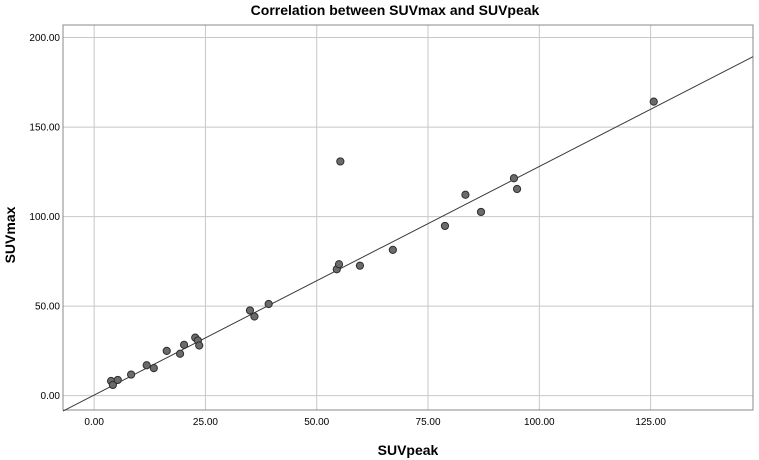  Describe the element at coordinates (395, 10) in the screenshot. I see `chart-title: Correlation between SUVmax and SUVpeak` at that location.